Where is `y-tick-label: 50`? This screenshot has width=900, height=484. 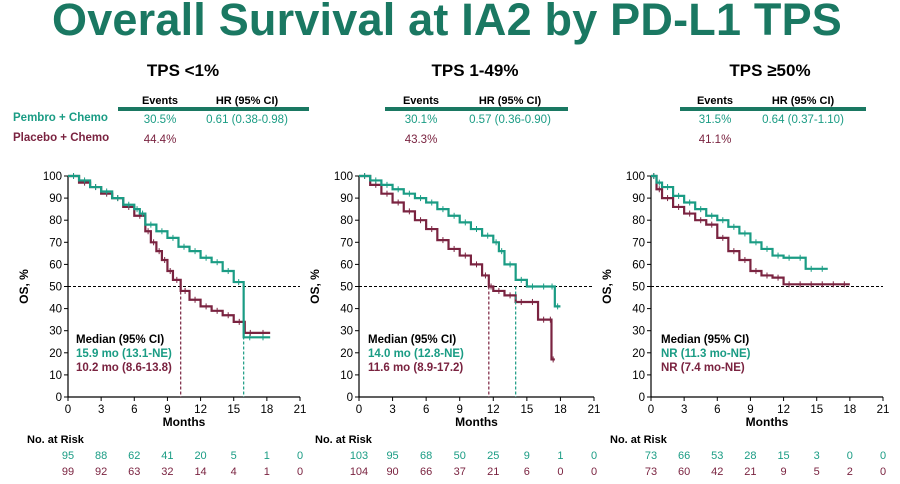 y-tick-label: 50 is located at coordinates (55, 288).